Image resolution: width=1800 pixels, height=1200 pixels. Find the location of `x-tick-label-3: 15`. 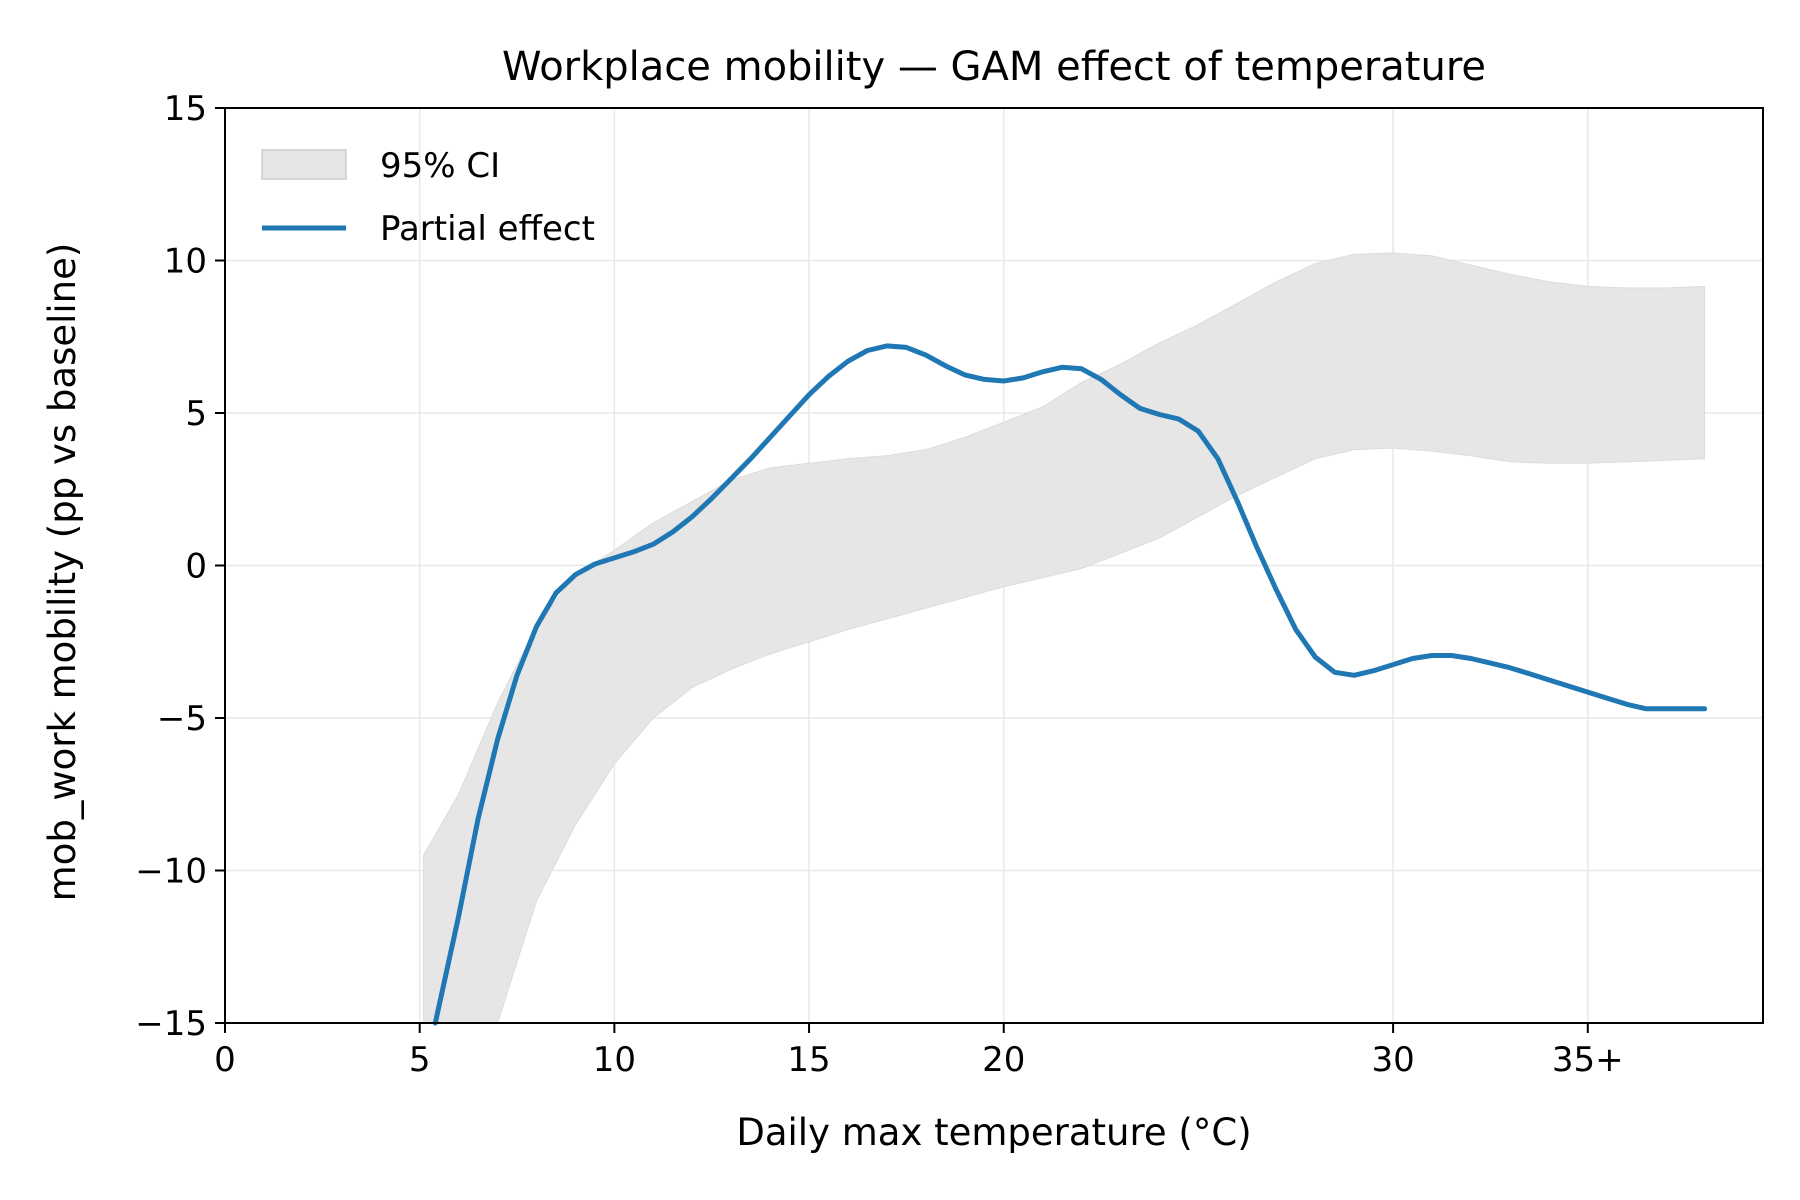

x-tick-label-3: 15 is located at coordinates (808, 1060).